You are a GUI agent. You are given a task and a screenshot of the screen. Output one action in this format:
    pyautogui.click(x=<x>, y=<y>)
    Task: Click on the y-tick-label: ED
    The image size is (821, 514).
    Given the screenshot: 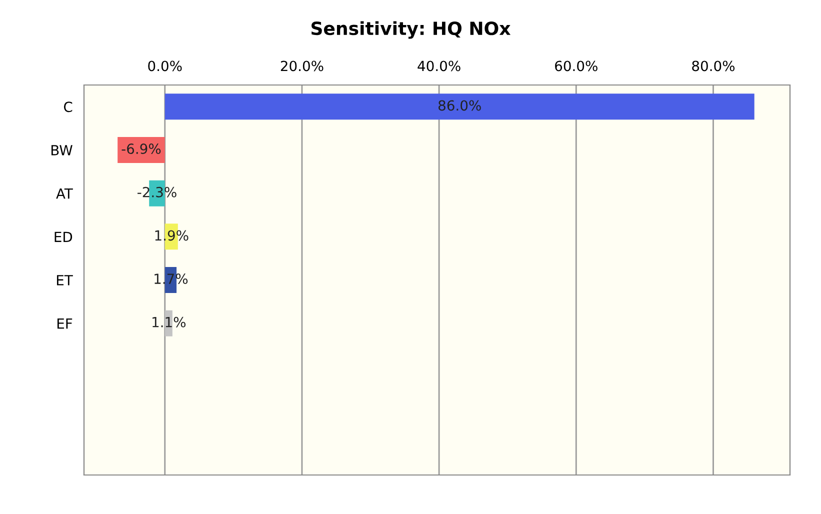 What is the action you would take?
    pyautogui.click(x=63, y=237)
    